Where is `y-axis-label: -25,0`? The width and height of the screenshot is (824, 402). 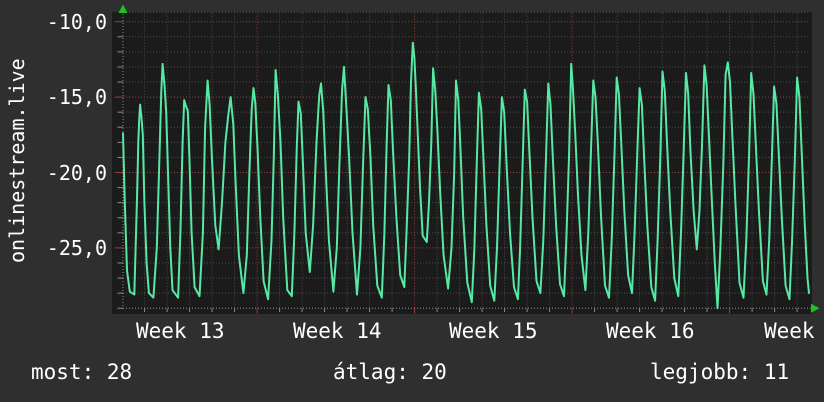
y-axis-label: -25,0 is located at coordinates (76, 248).